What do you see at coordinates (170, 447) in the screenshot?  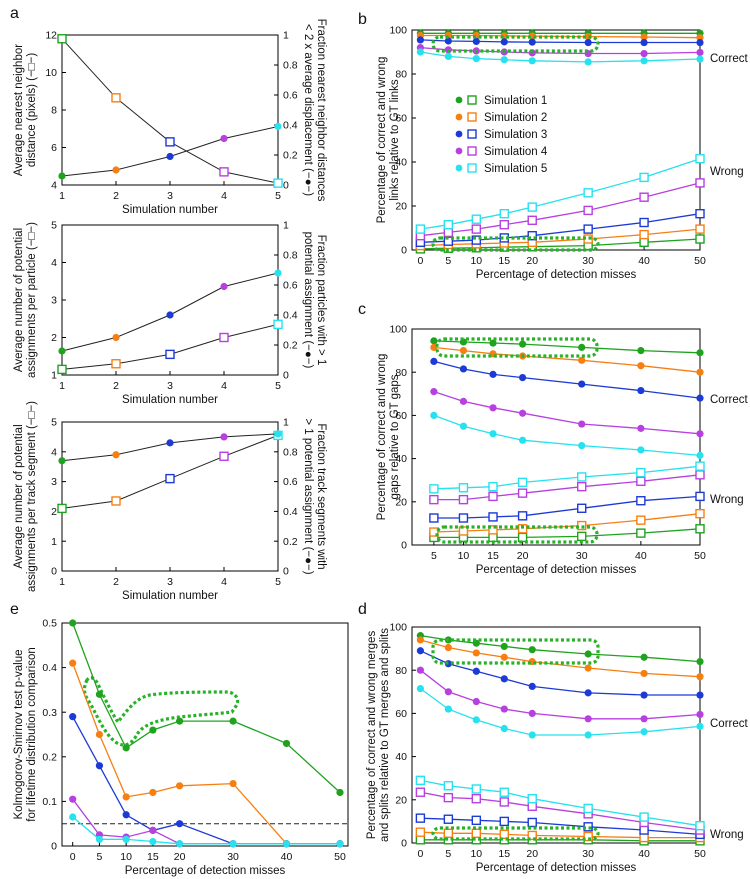 I see `a3-series-line` at bounding box center [170, 447].